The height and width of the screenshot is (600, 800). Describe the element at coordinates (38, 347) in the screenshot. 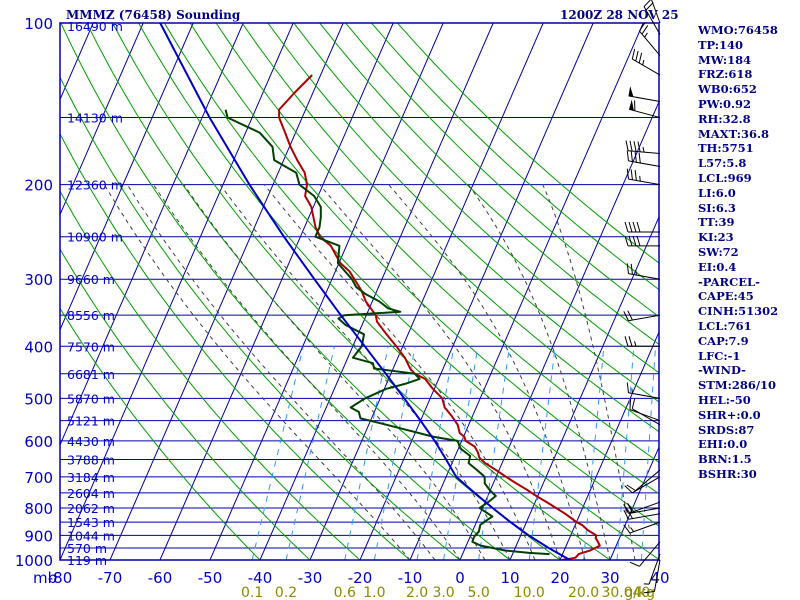

I see `pressure-label-400: 400` at that location.